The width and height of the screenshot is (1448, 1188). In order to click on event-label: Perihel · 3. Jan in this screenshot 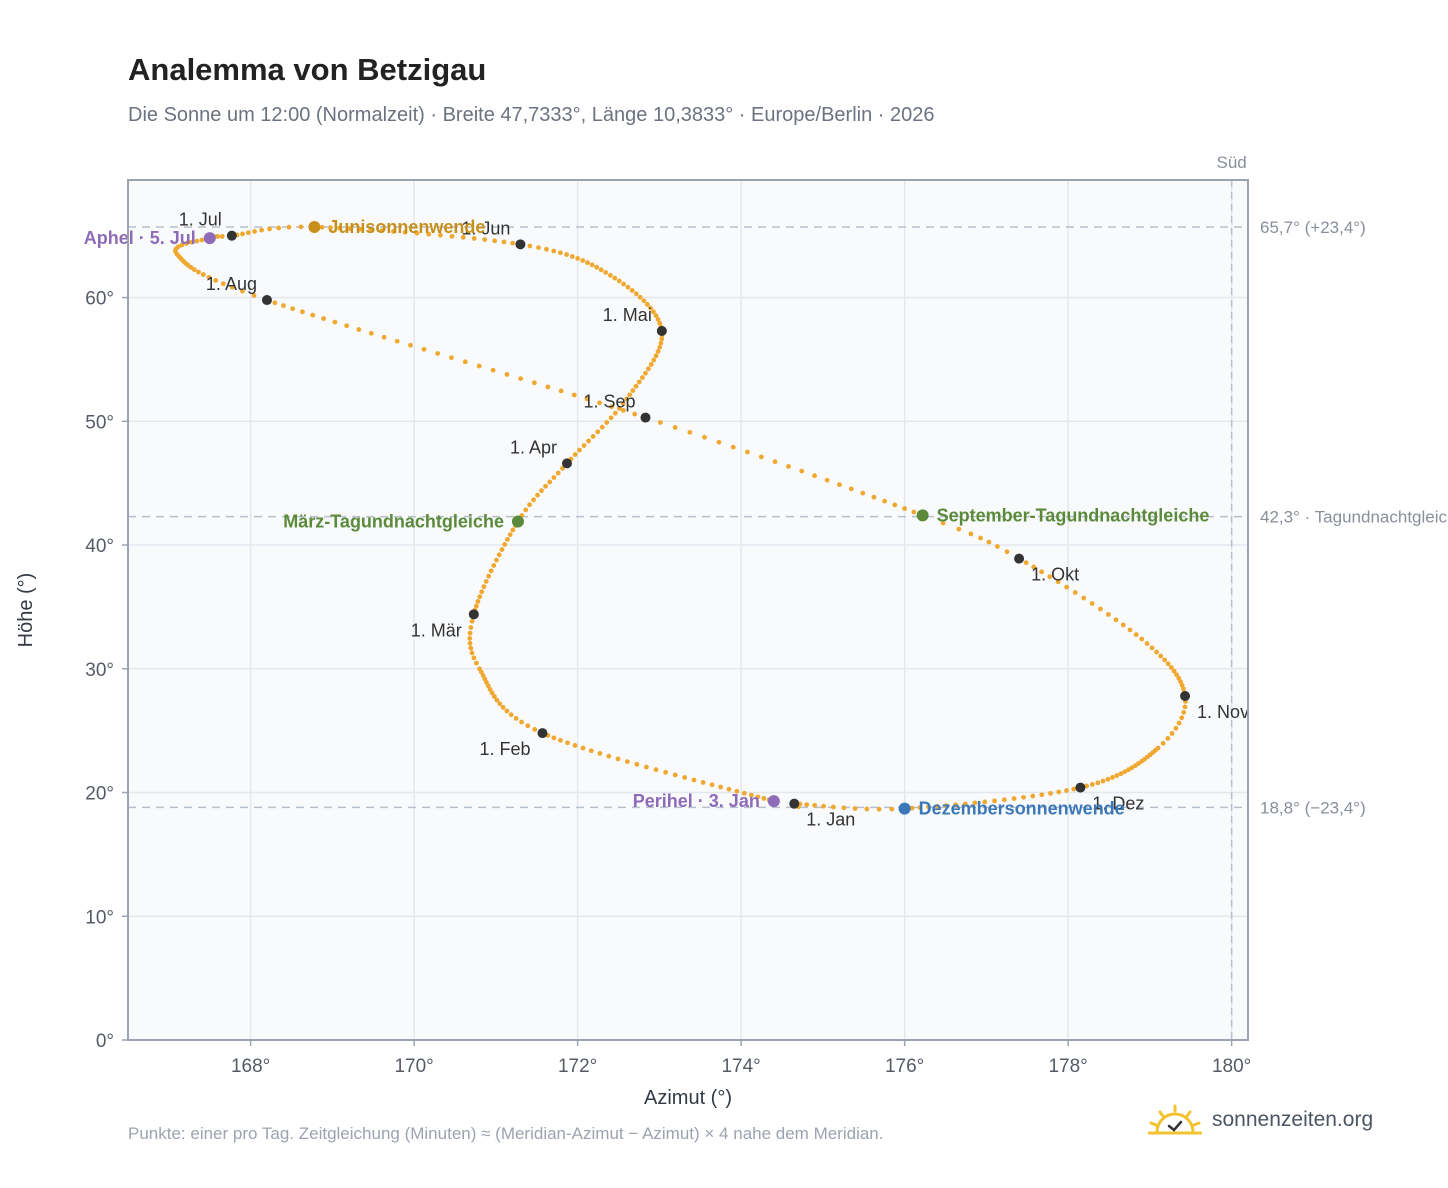, I will do `click(696, 801)`.